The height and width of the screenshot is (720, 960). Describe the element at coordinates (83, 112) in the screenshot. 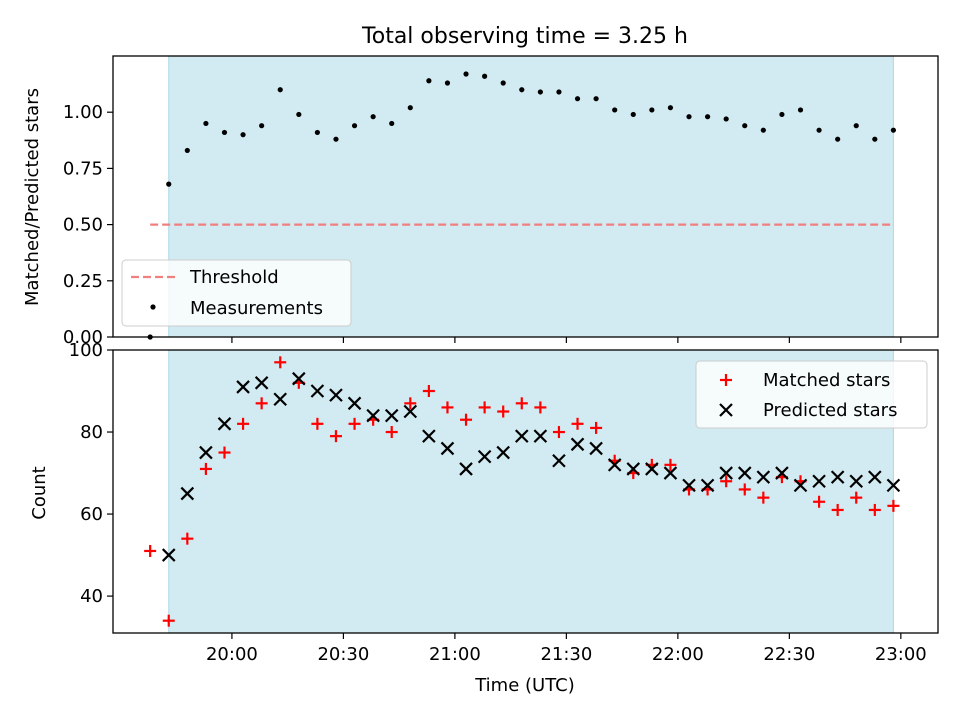

I see `y-tick-label: 1.00` at that location.